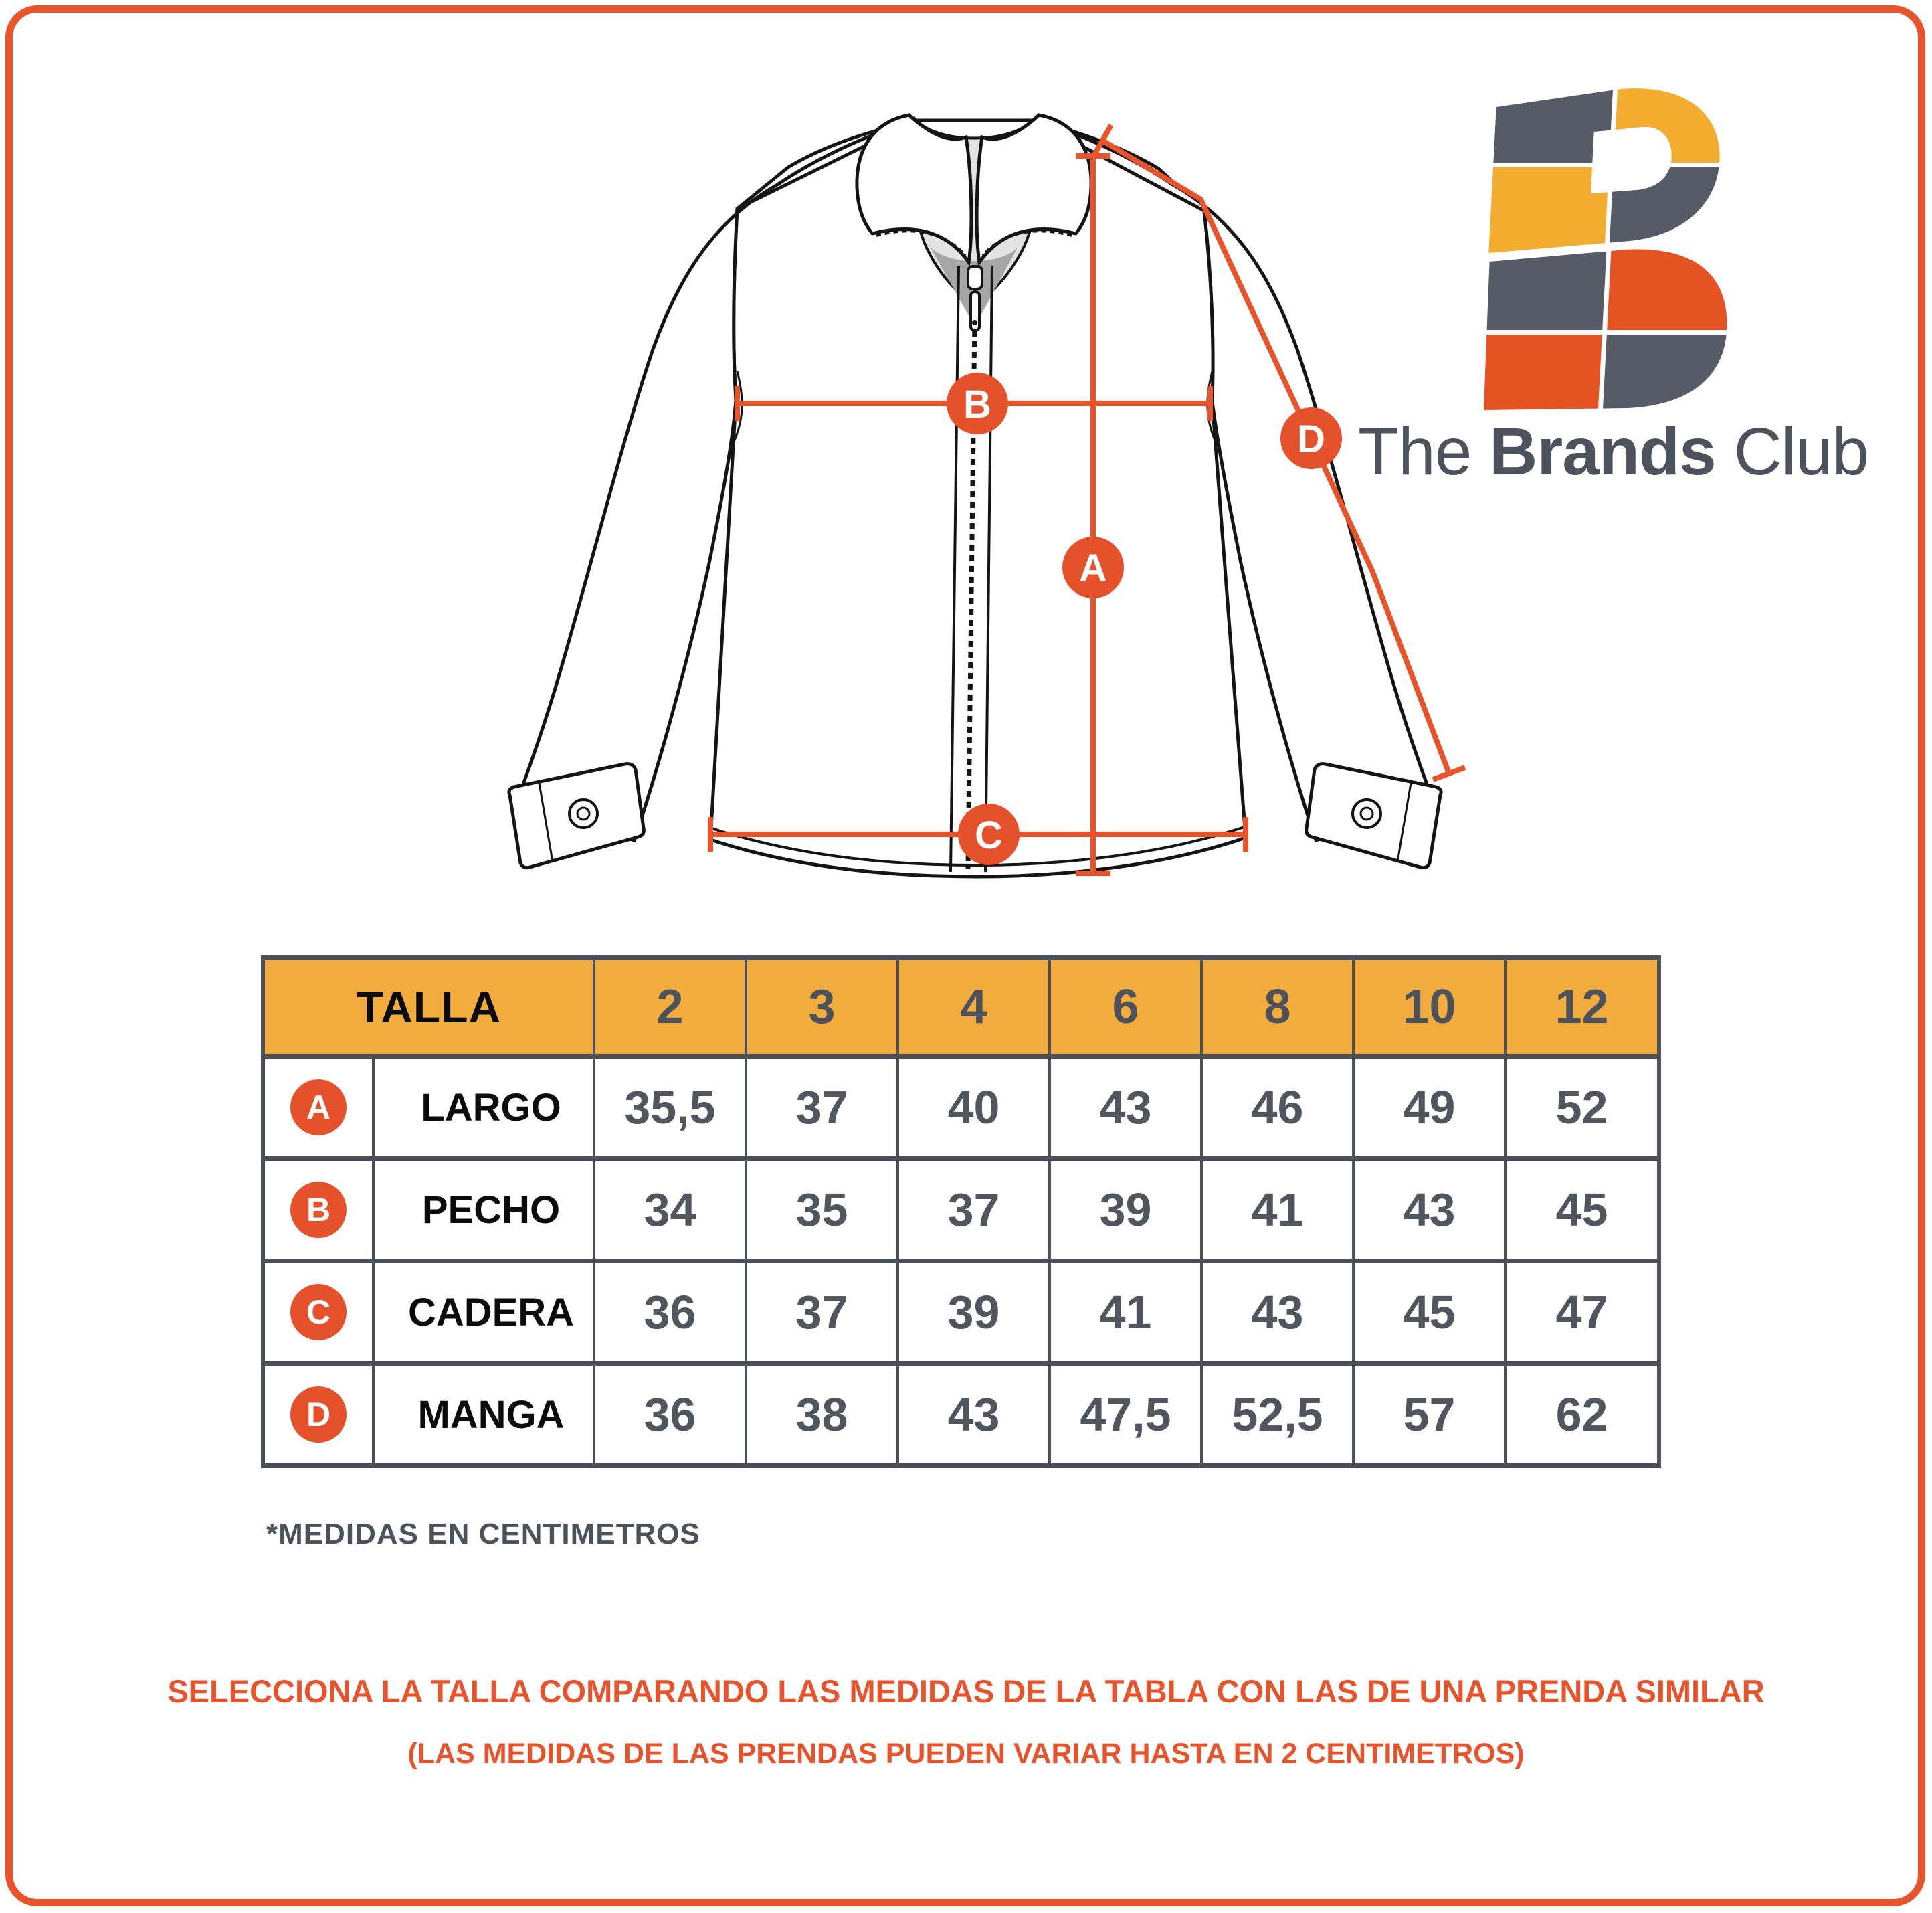 The height and width of the screenshot is (1913, 1932). Describe the element at coordinates (491, 1107) in the screenshot. I see `row-label: LARGO` at that location.